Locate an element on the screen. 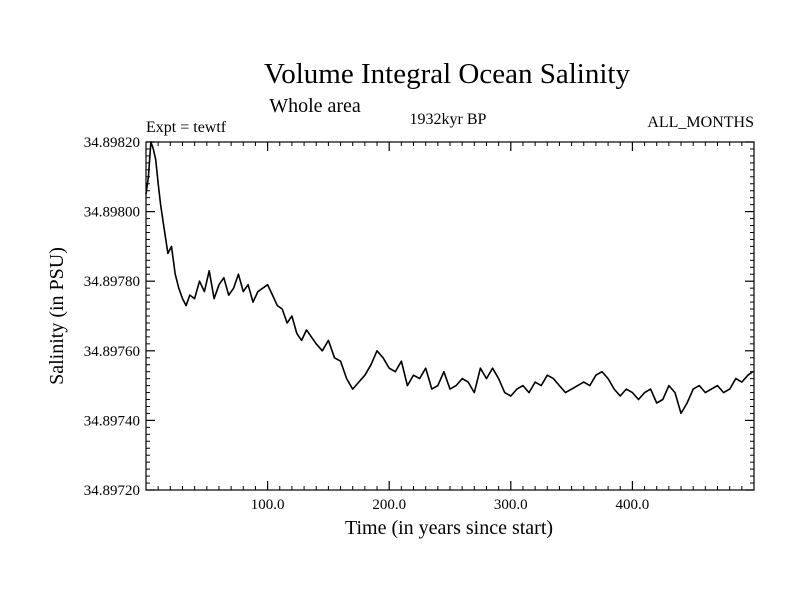 This screenshot has height=600, width=800. y-tick-label: 34.89800 is located at coordinates (112, 213).